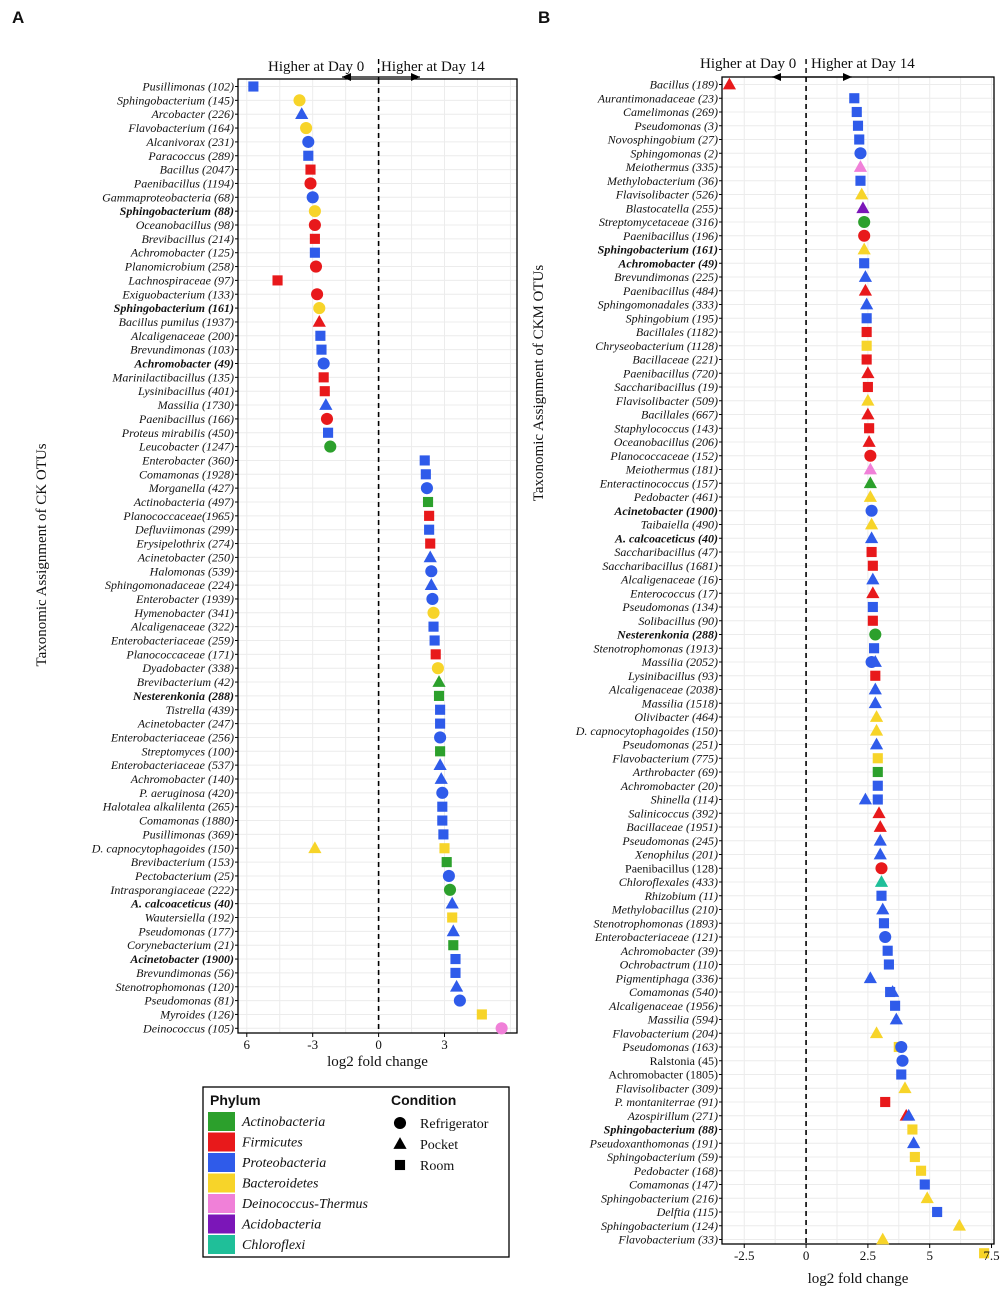 This screenshot has width=1000, height=1291. I want to click on panel-a-otu-label-enterobacter-1939: Enterobacter (1939), so click(184, 599).